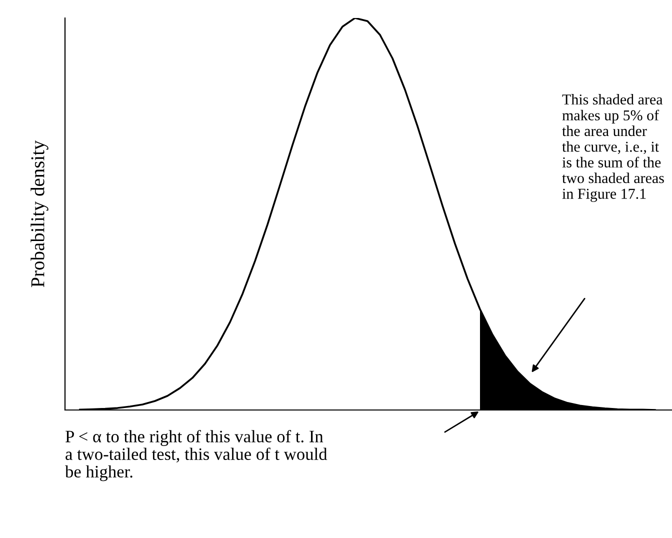 The height and width of the screenshot is (538, 672). I want to click on y-axis-title: Probability density, so click(39, 214).